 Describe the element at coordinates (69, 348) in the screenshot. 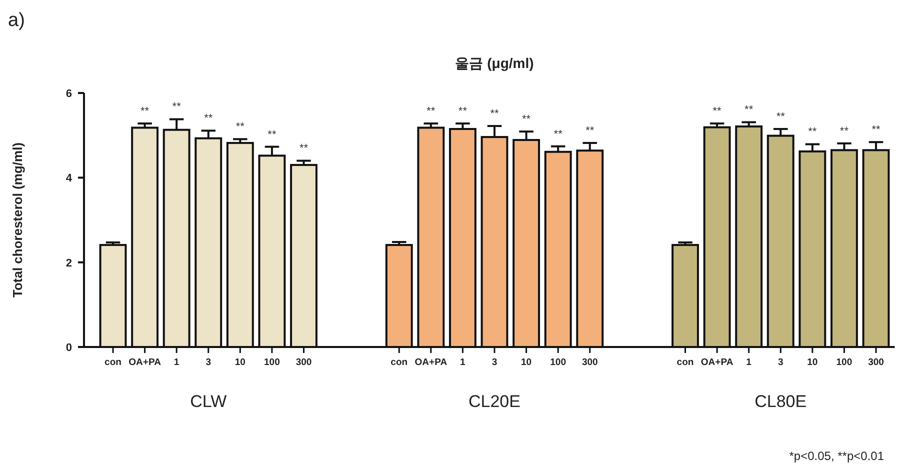

I see `y-tick-label: 0` at that location.